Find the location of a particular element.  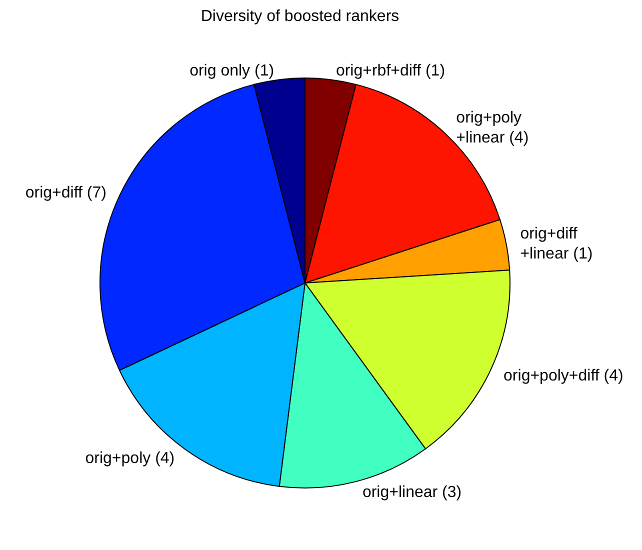

slice-label: orig only (1) is located at coordinates (232, 71).